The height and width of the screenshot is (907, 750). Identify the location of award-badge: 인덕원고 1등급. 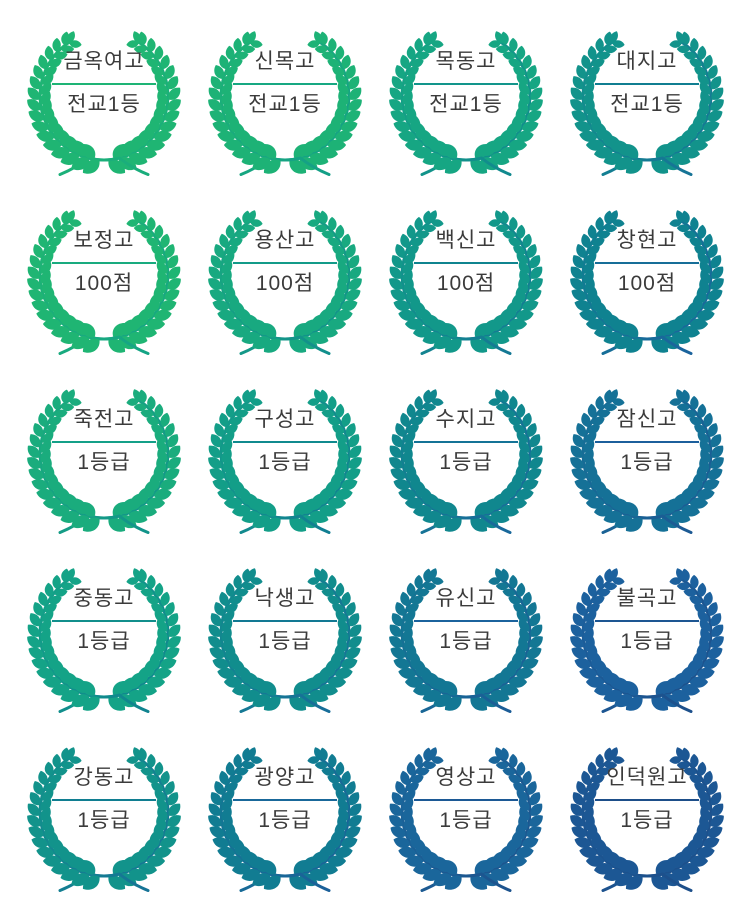
(647, 813).